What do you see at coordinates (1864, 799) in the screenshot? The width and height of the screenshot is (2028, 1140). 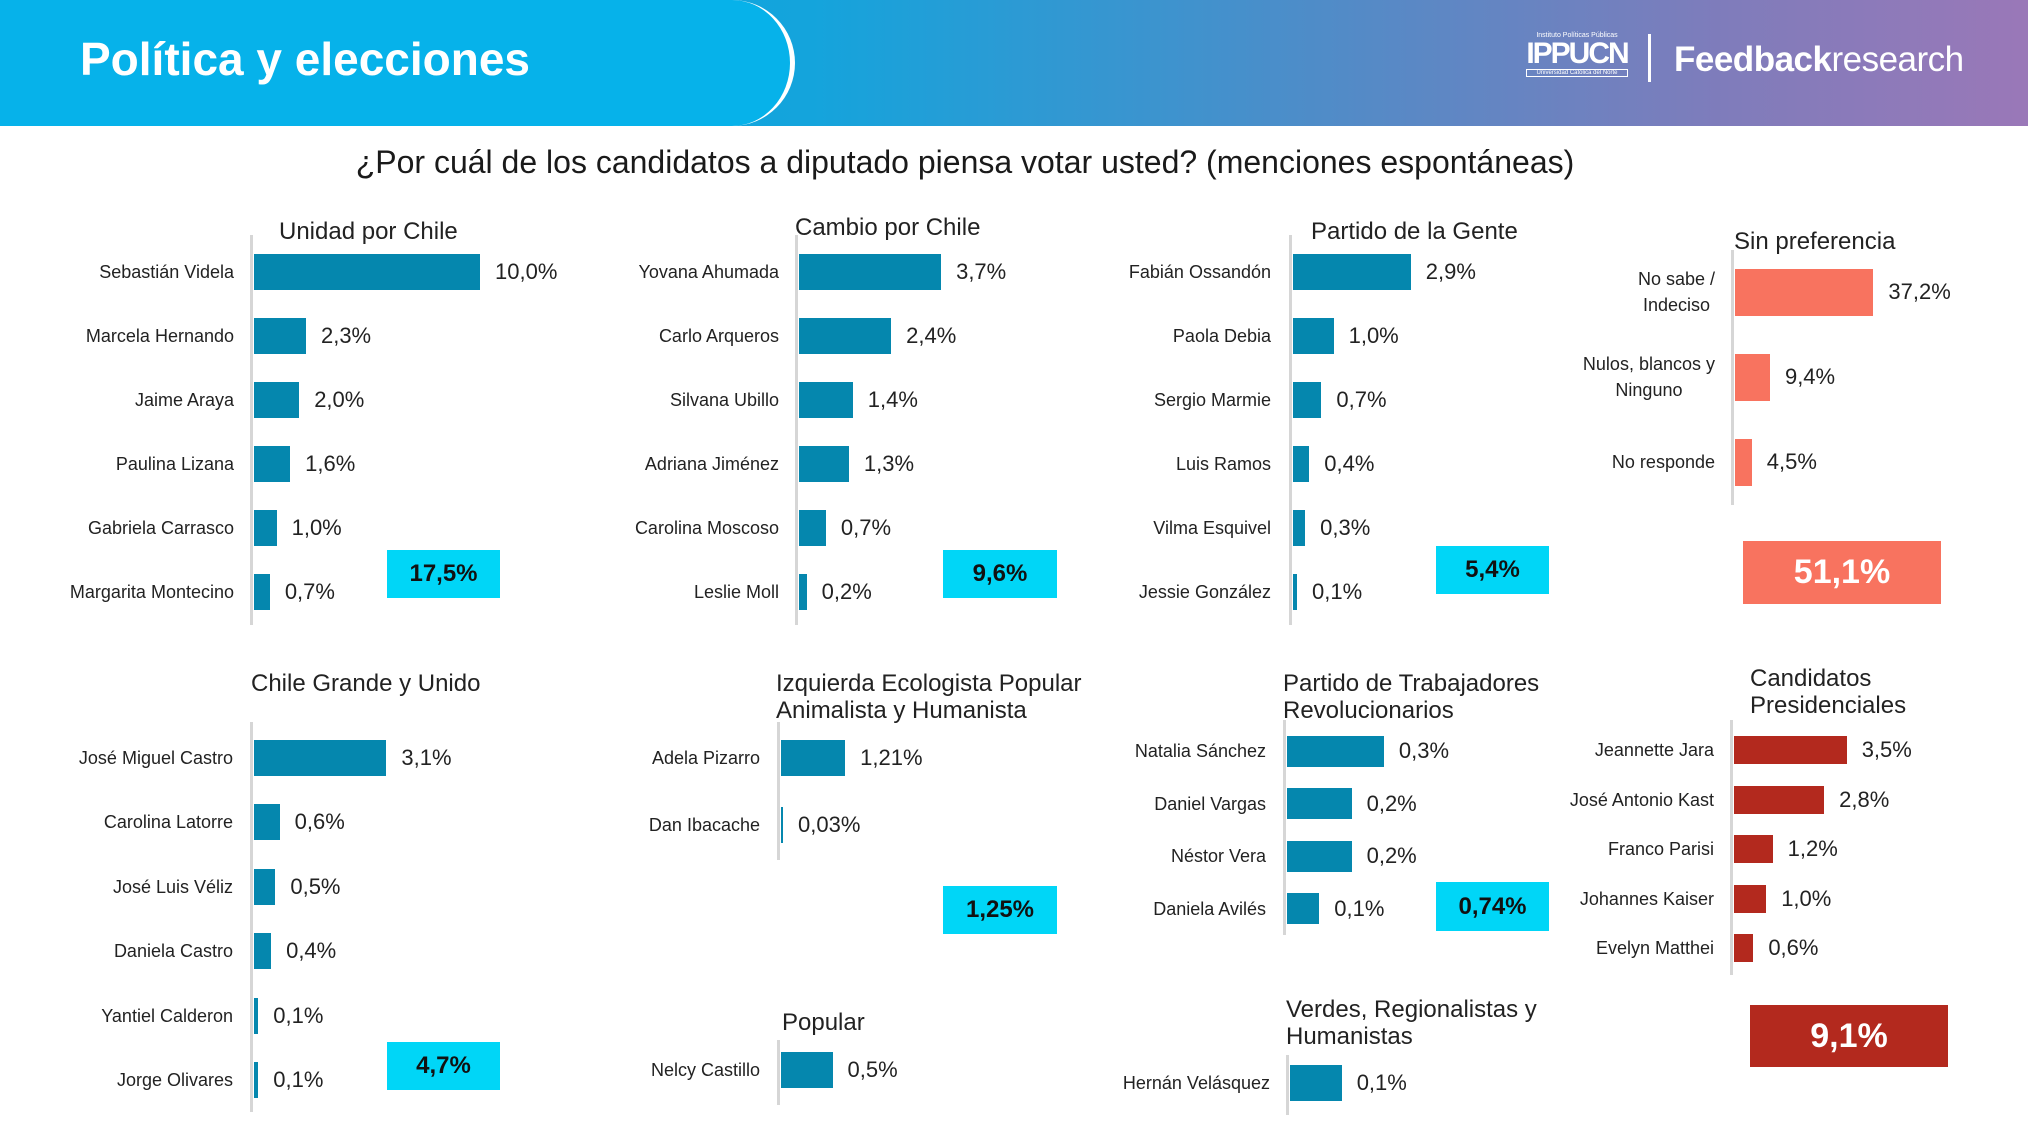 I see `value-label: 2,8%` at bounding box center [1864, 799].